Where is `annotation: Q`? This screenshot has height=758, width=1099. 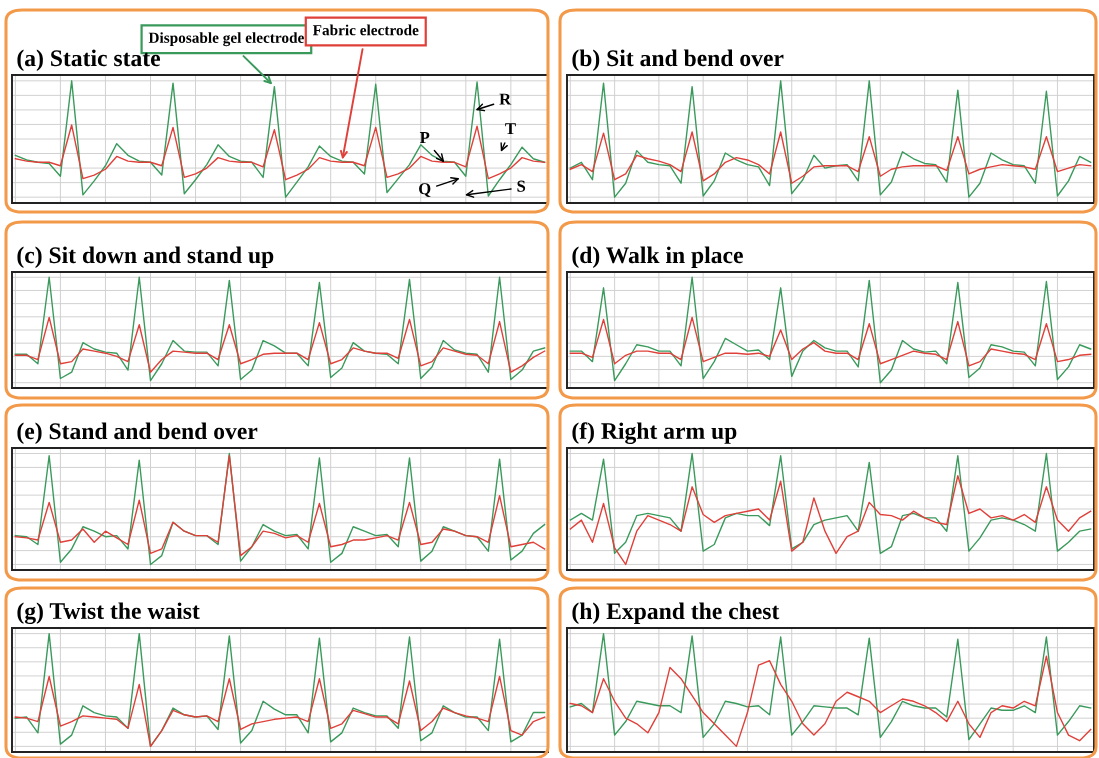
annotation: Q is located at coordinates (425, 190).